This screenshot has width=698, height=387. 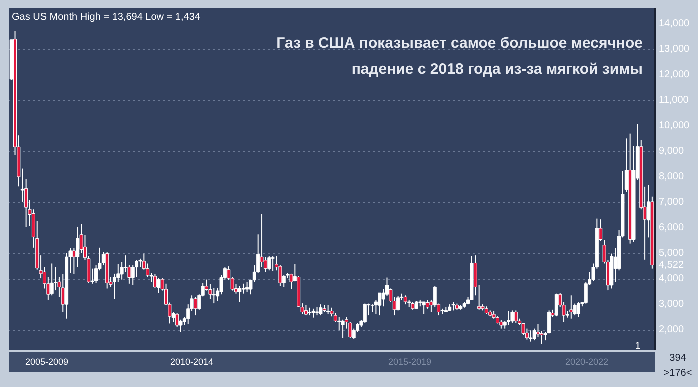 I want to click on y-tick-label: 4,522, so click(x=671, y=266).